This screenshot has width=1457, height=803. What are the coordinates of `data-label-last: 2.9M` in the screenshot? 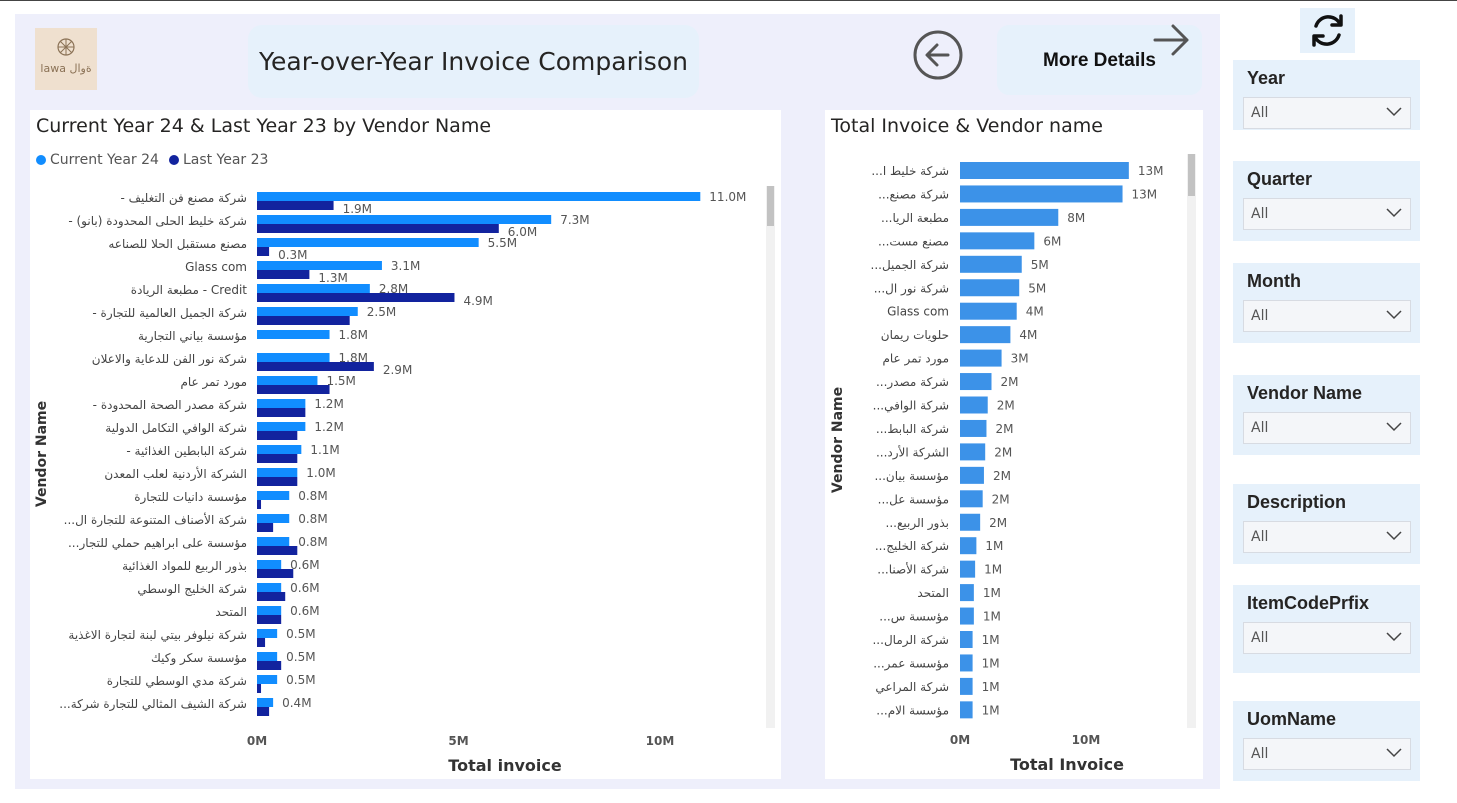 It's located at (397, 370).